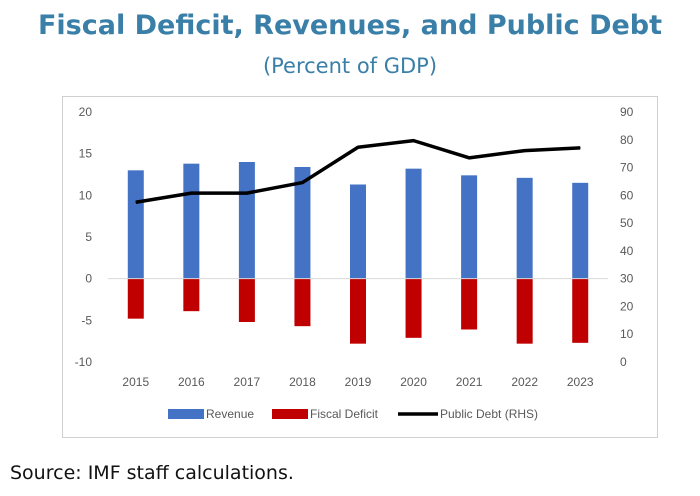  What do you see at coordinates (247, 382) in the screenshot?
I see `x-tick-label: 2017` at bounding box center [247, 382].